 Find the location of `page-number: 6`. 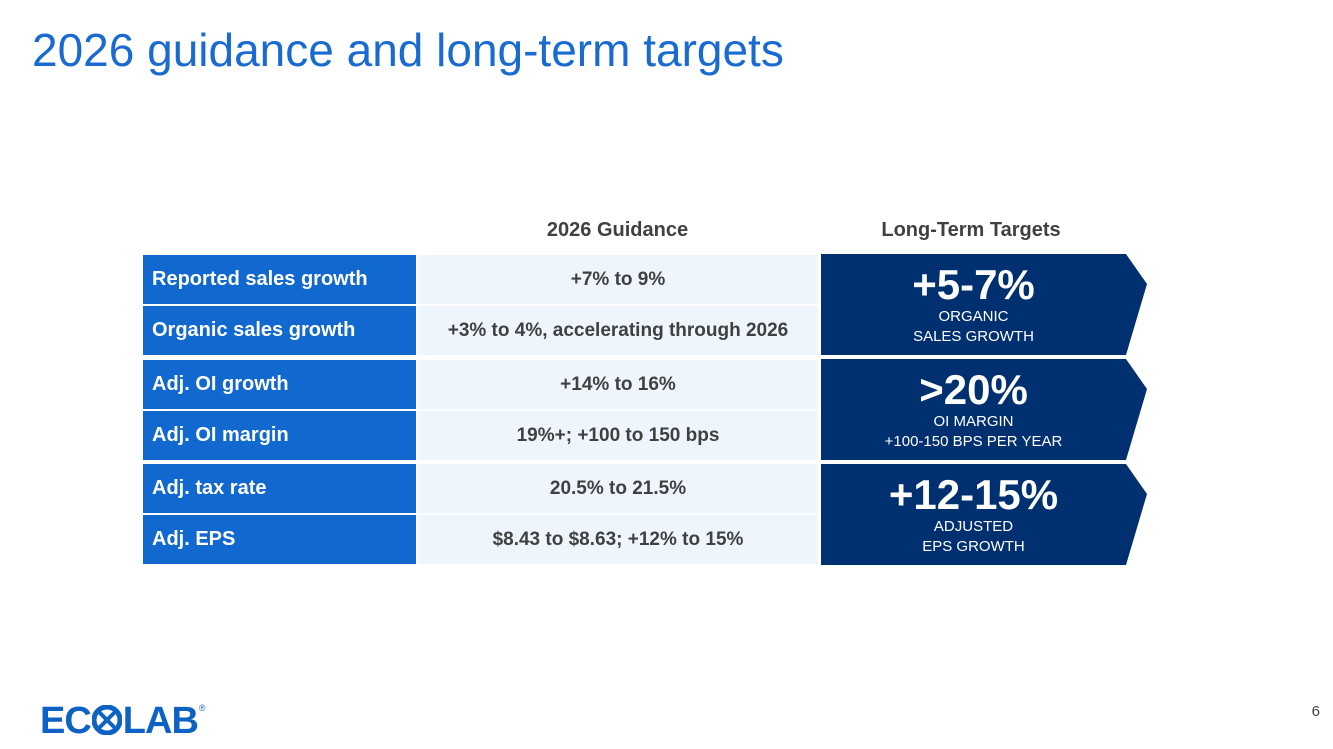

page-number: 6 is located at coordinates (1315, 711).